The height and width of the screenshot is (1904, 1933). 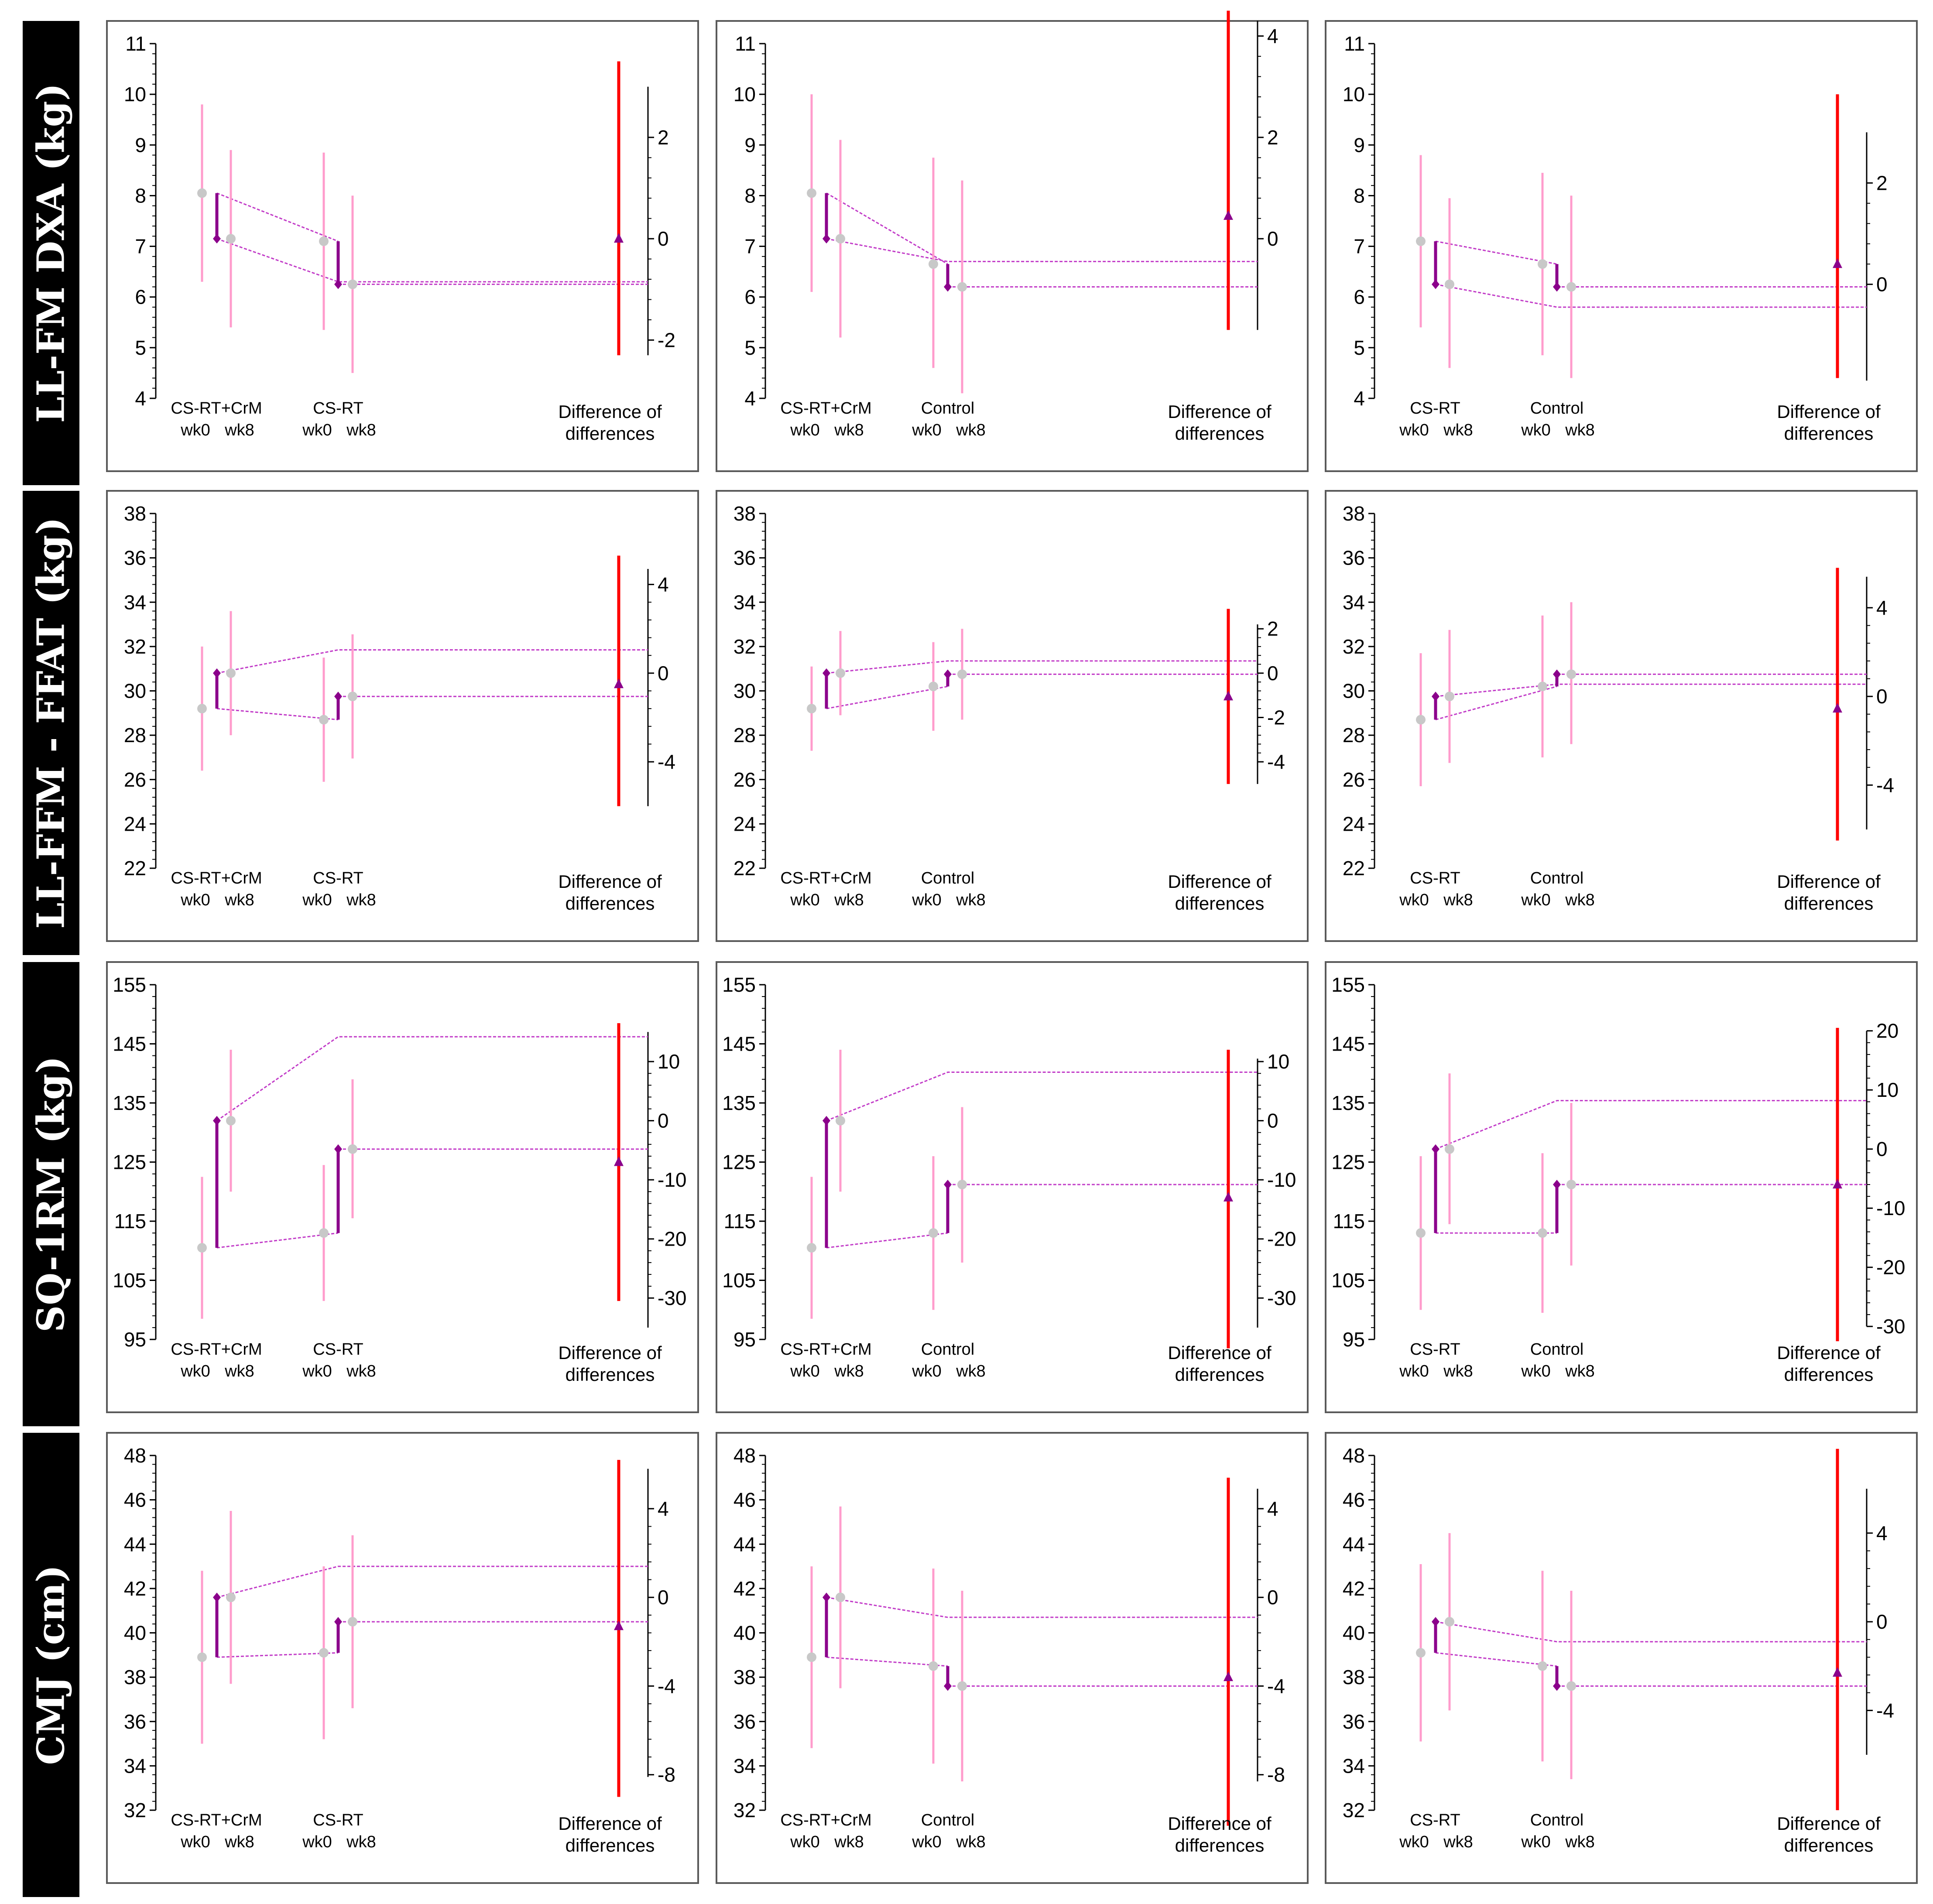 I want to click on left-axis-tick-label: 44, so click(x=135, y=1544).